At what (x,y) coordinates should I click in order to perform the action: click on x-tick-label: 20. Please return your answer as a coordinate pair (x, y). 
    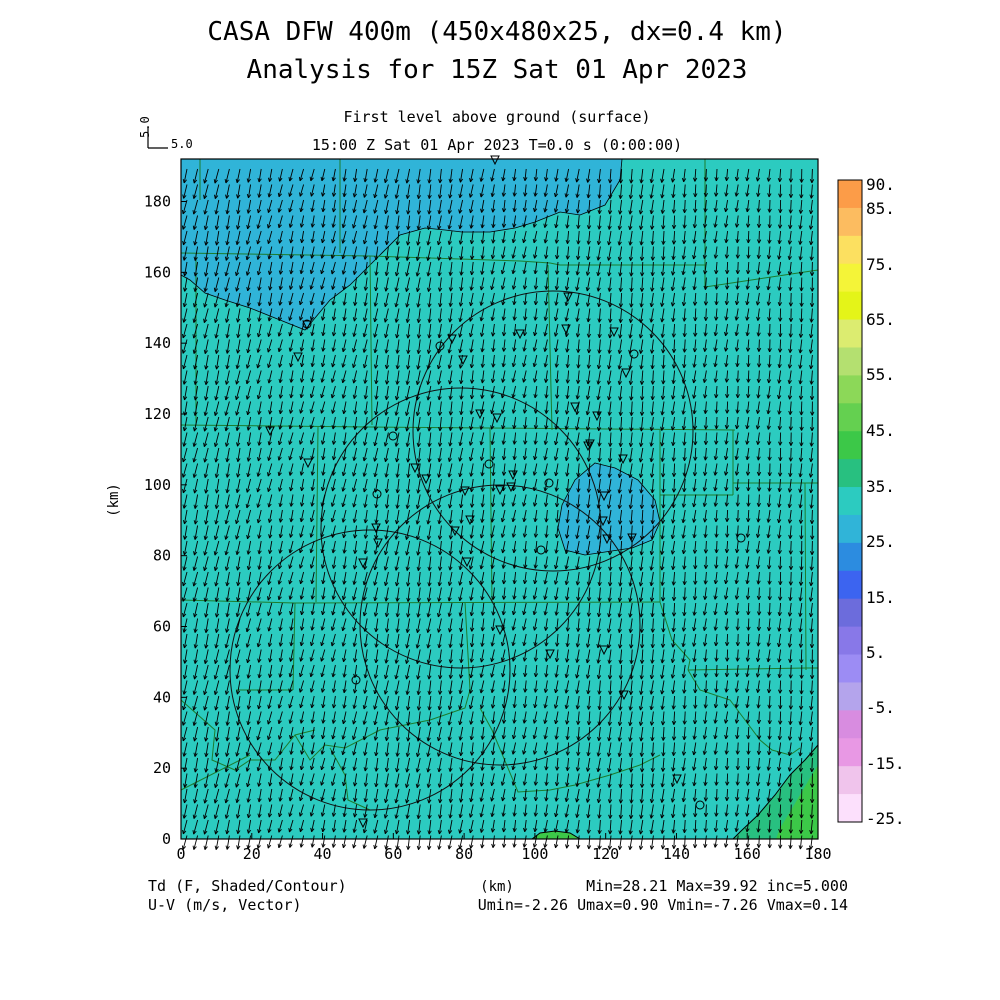
    Looking at the image, I should click on (252, 854).